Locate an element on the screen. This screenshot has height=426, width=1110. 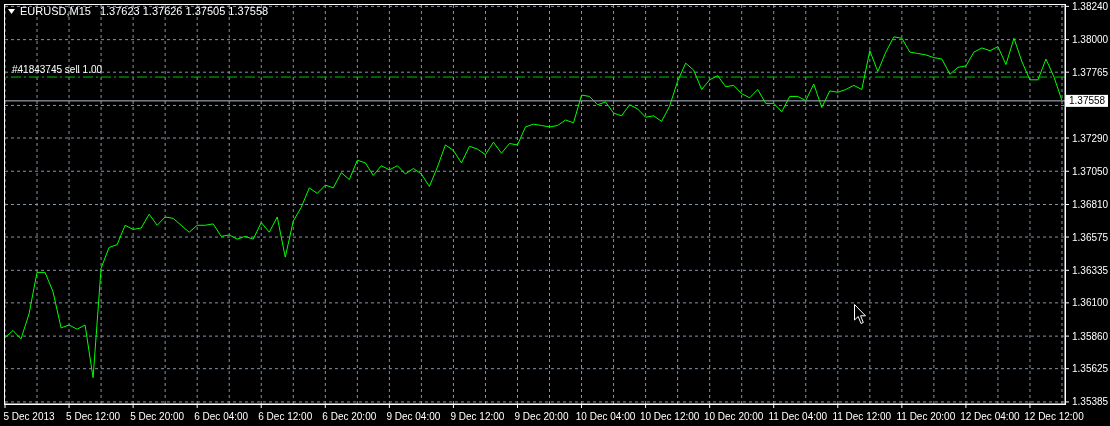
chart-subtitle: 1.37623 1.37626 1.37505 1.37558 is located at coordinates (184, 11).